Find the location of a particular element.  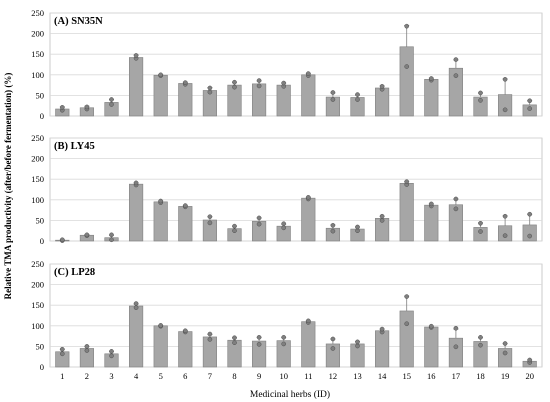

y-tick-label: 0 is located at coordinates (42, 241).